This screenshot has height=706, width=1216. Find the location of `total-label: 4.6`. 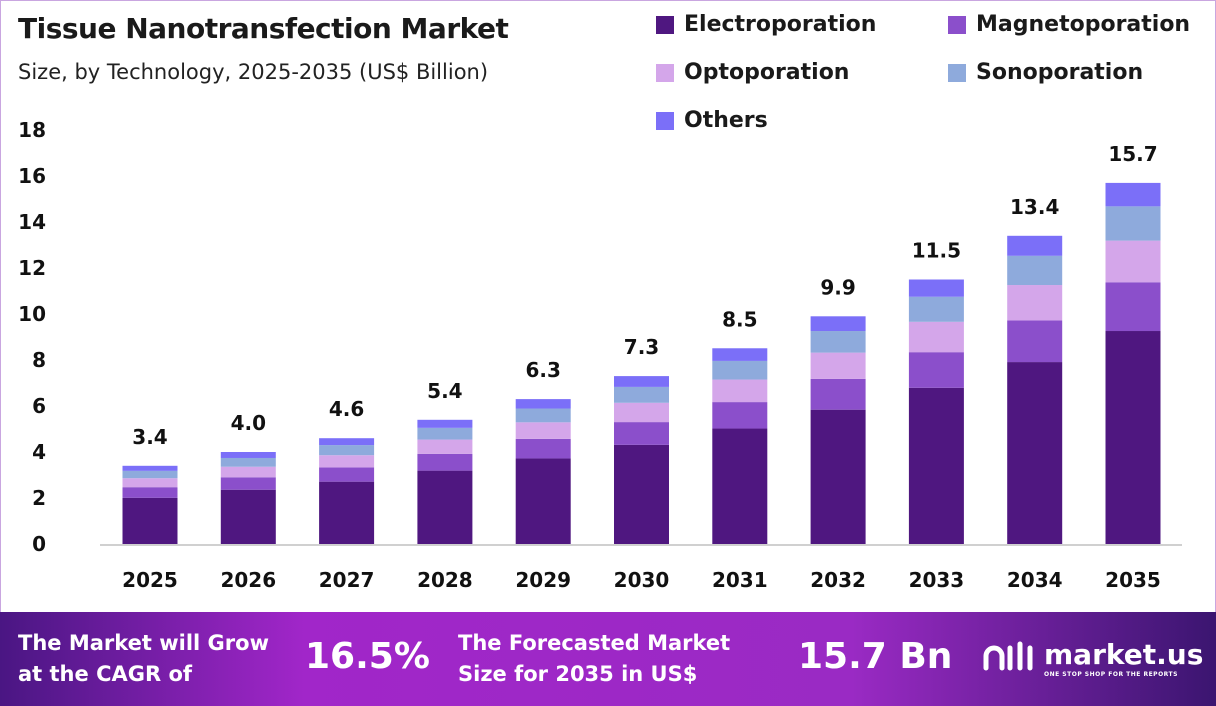

total-label: 4.6 is located at coordinates (346, 409).